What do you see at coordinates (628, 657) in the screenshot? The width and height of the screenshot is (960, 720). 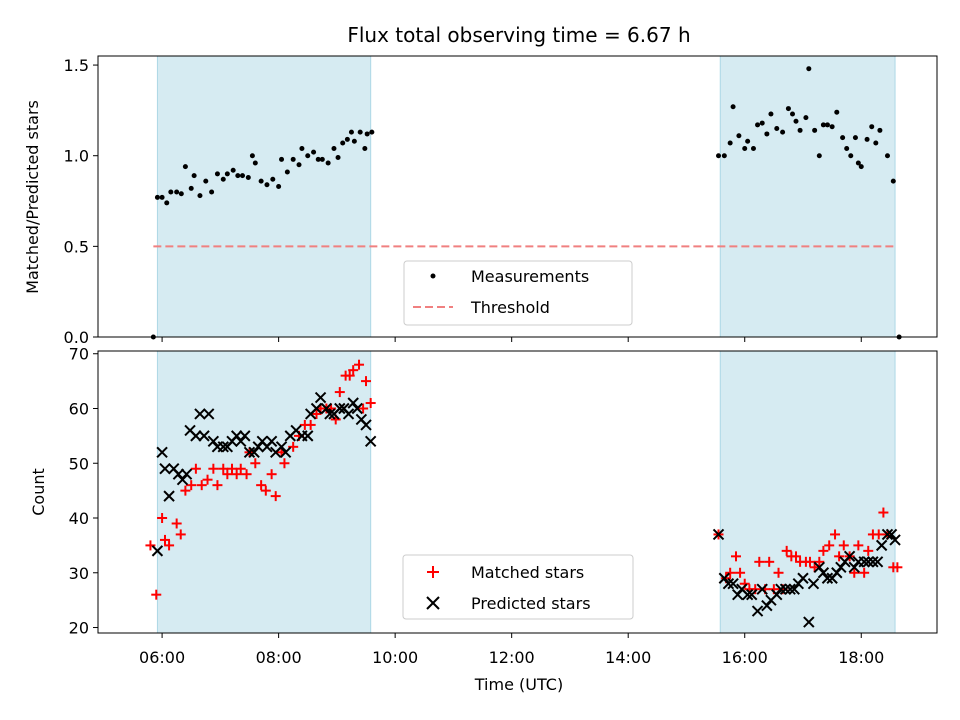 I see `x-tick-label: 14:00` at bounding box center [628, 657].